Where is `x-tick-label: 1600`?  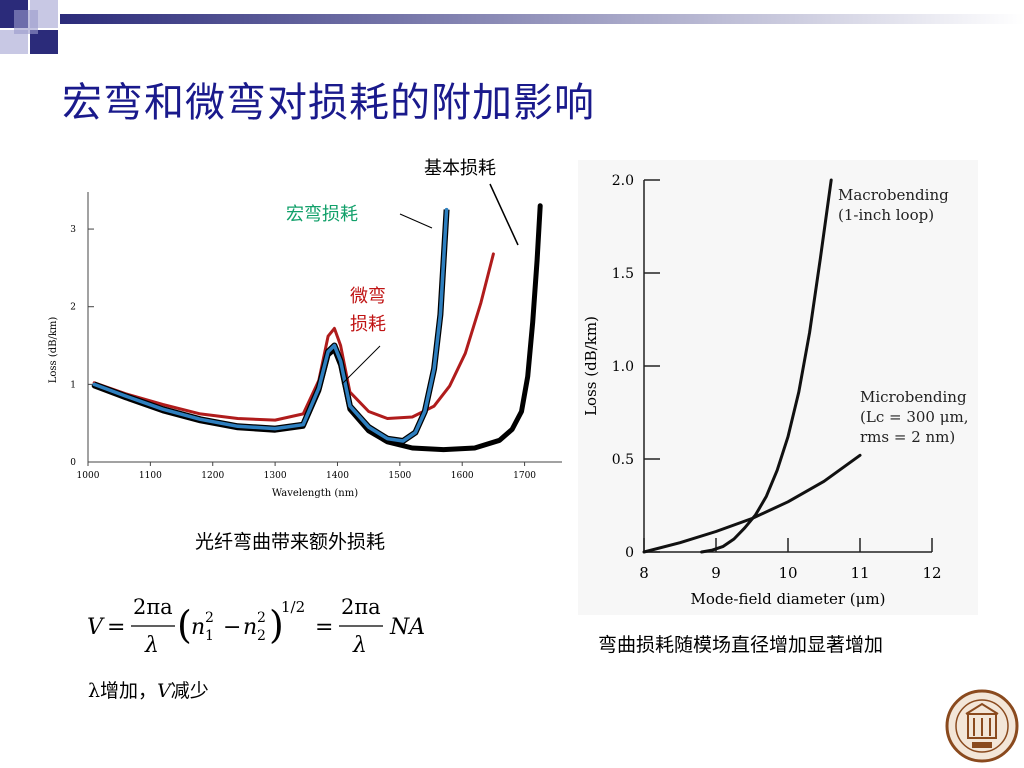 x-tick-label: 1600 is located at coordinates (462, 476).